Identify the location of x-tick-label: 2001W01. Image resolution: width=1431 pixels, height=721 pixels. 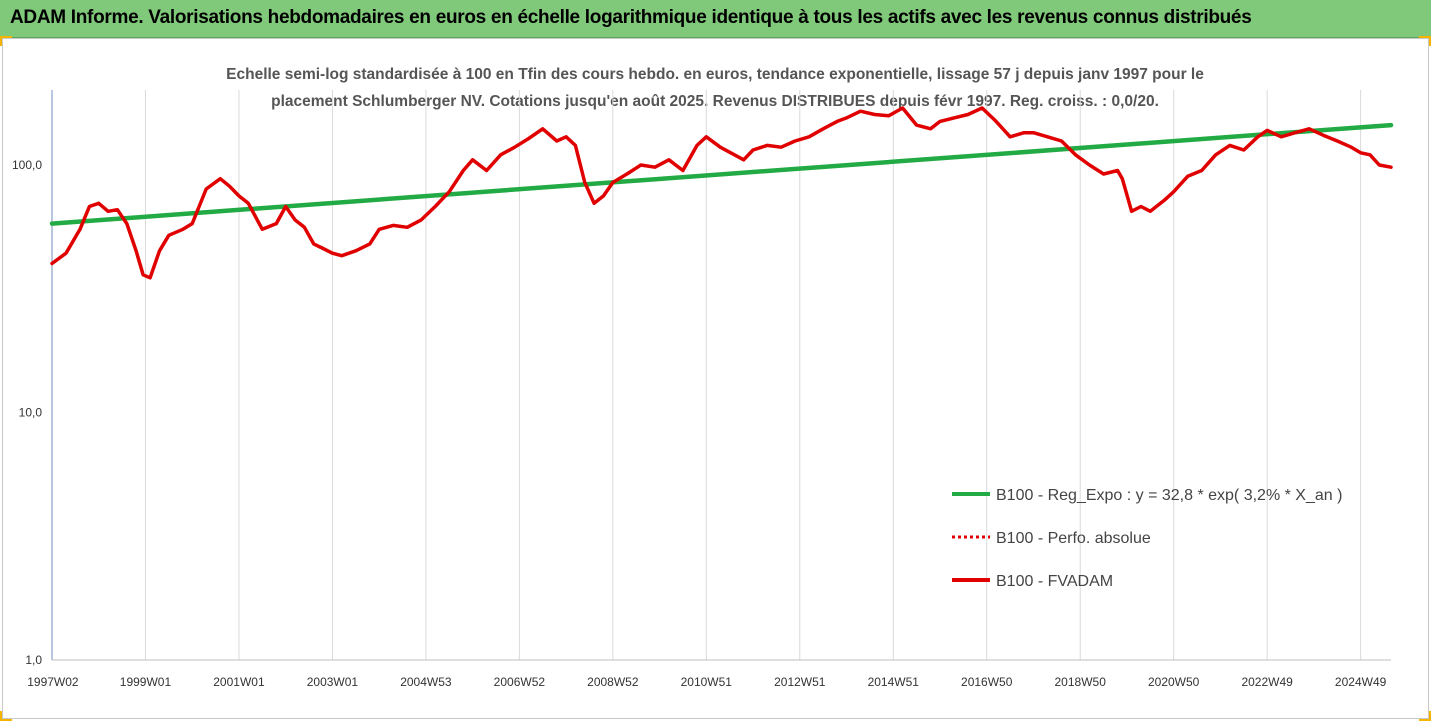
(239, 682).